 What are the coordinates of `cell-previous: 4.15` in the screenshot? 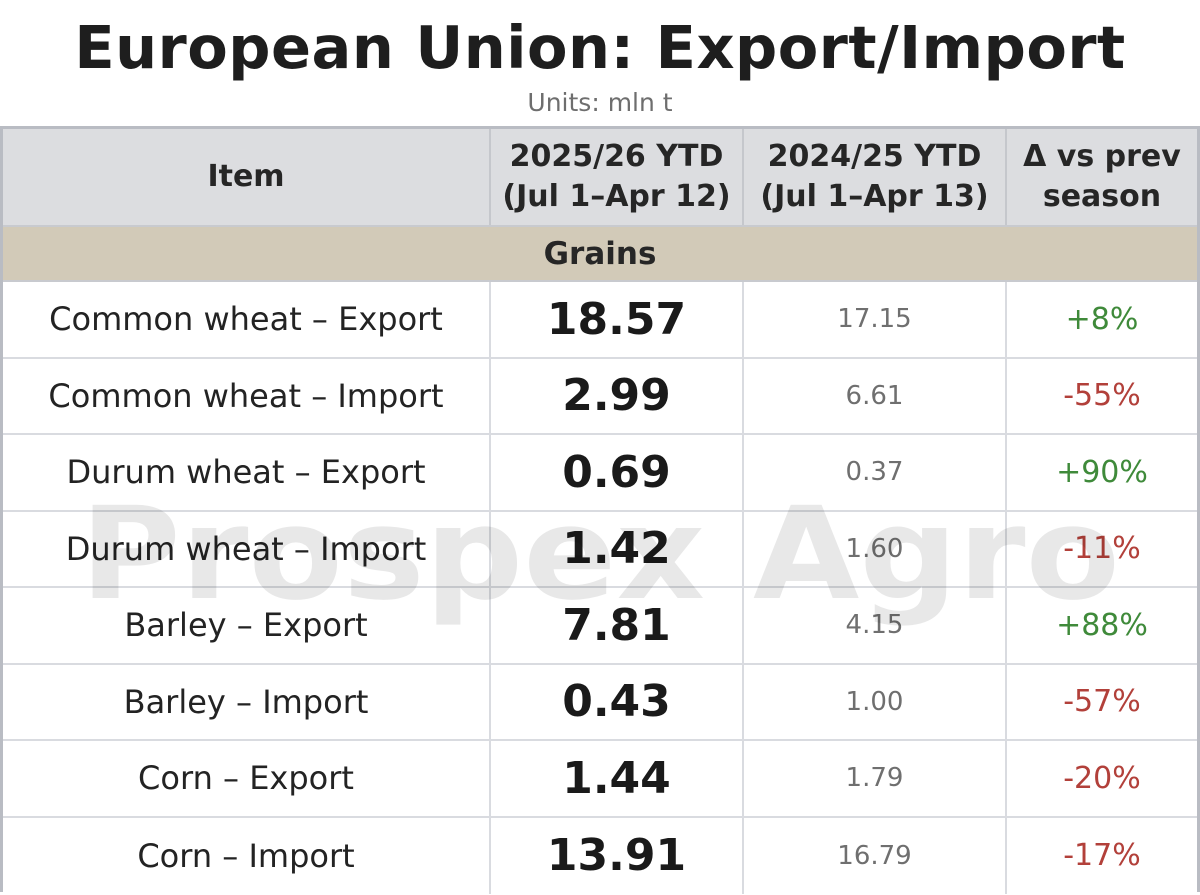 It's located at (875, 625).